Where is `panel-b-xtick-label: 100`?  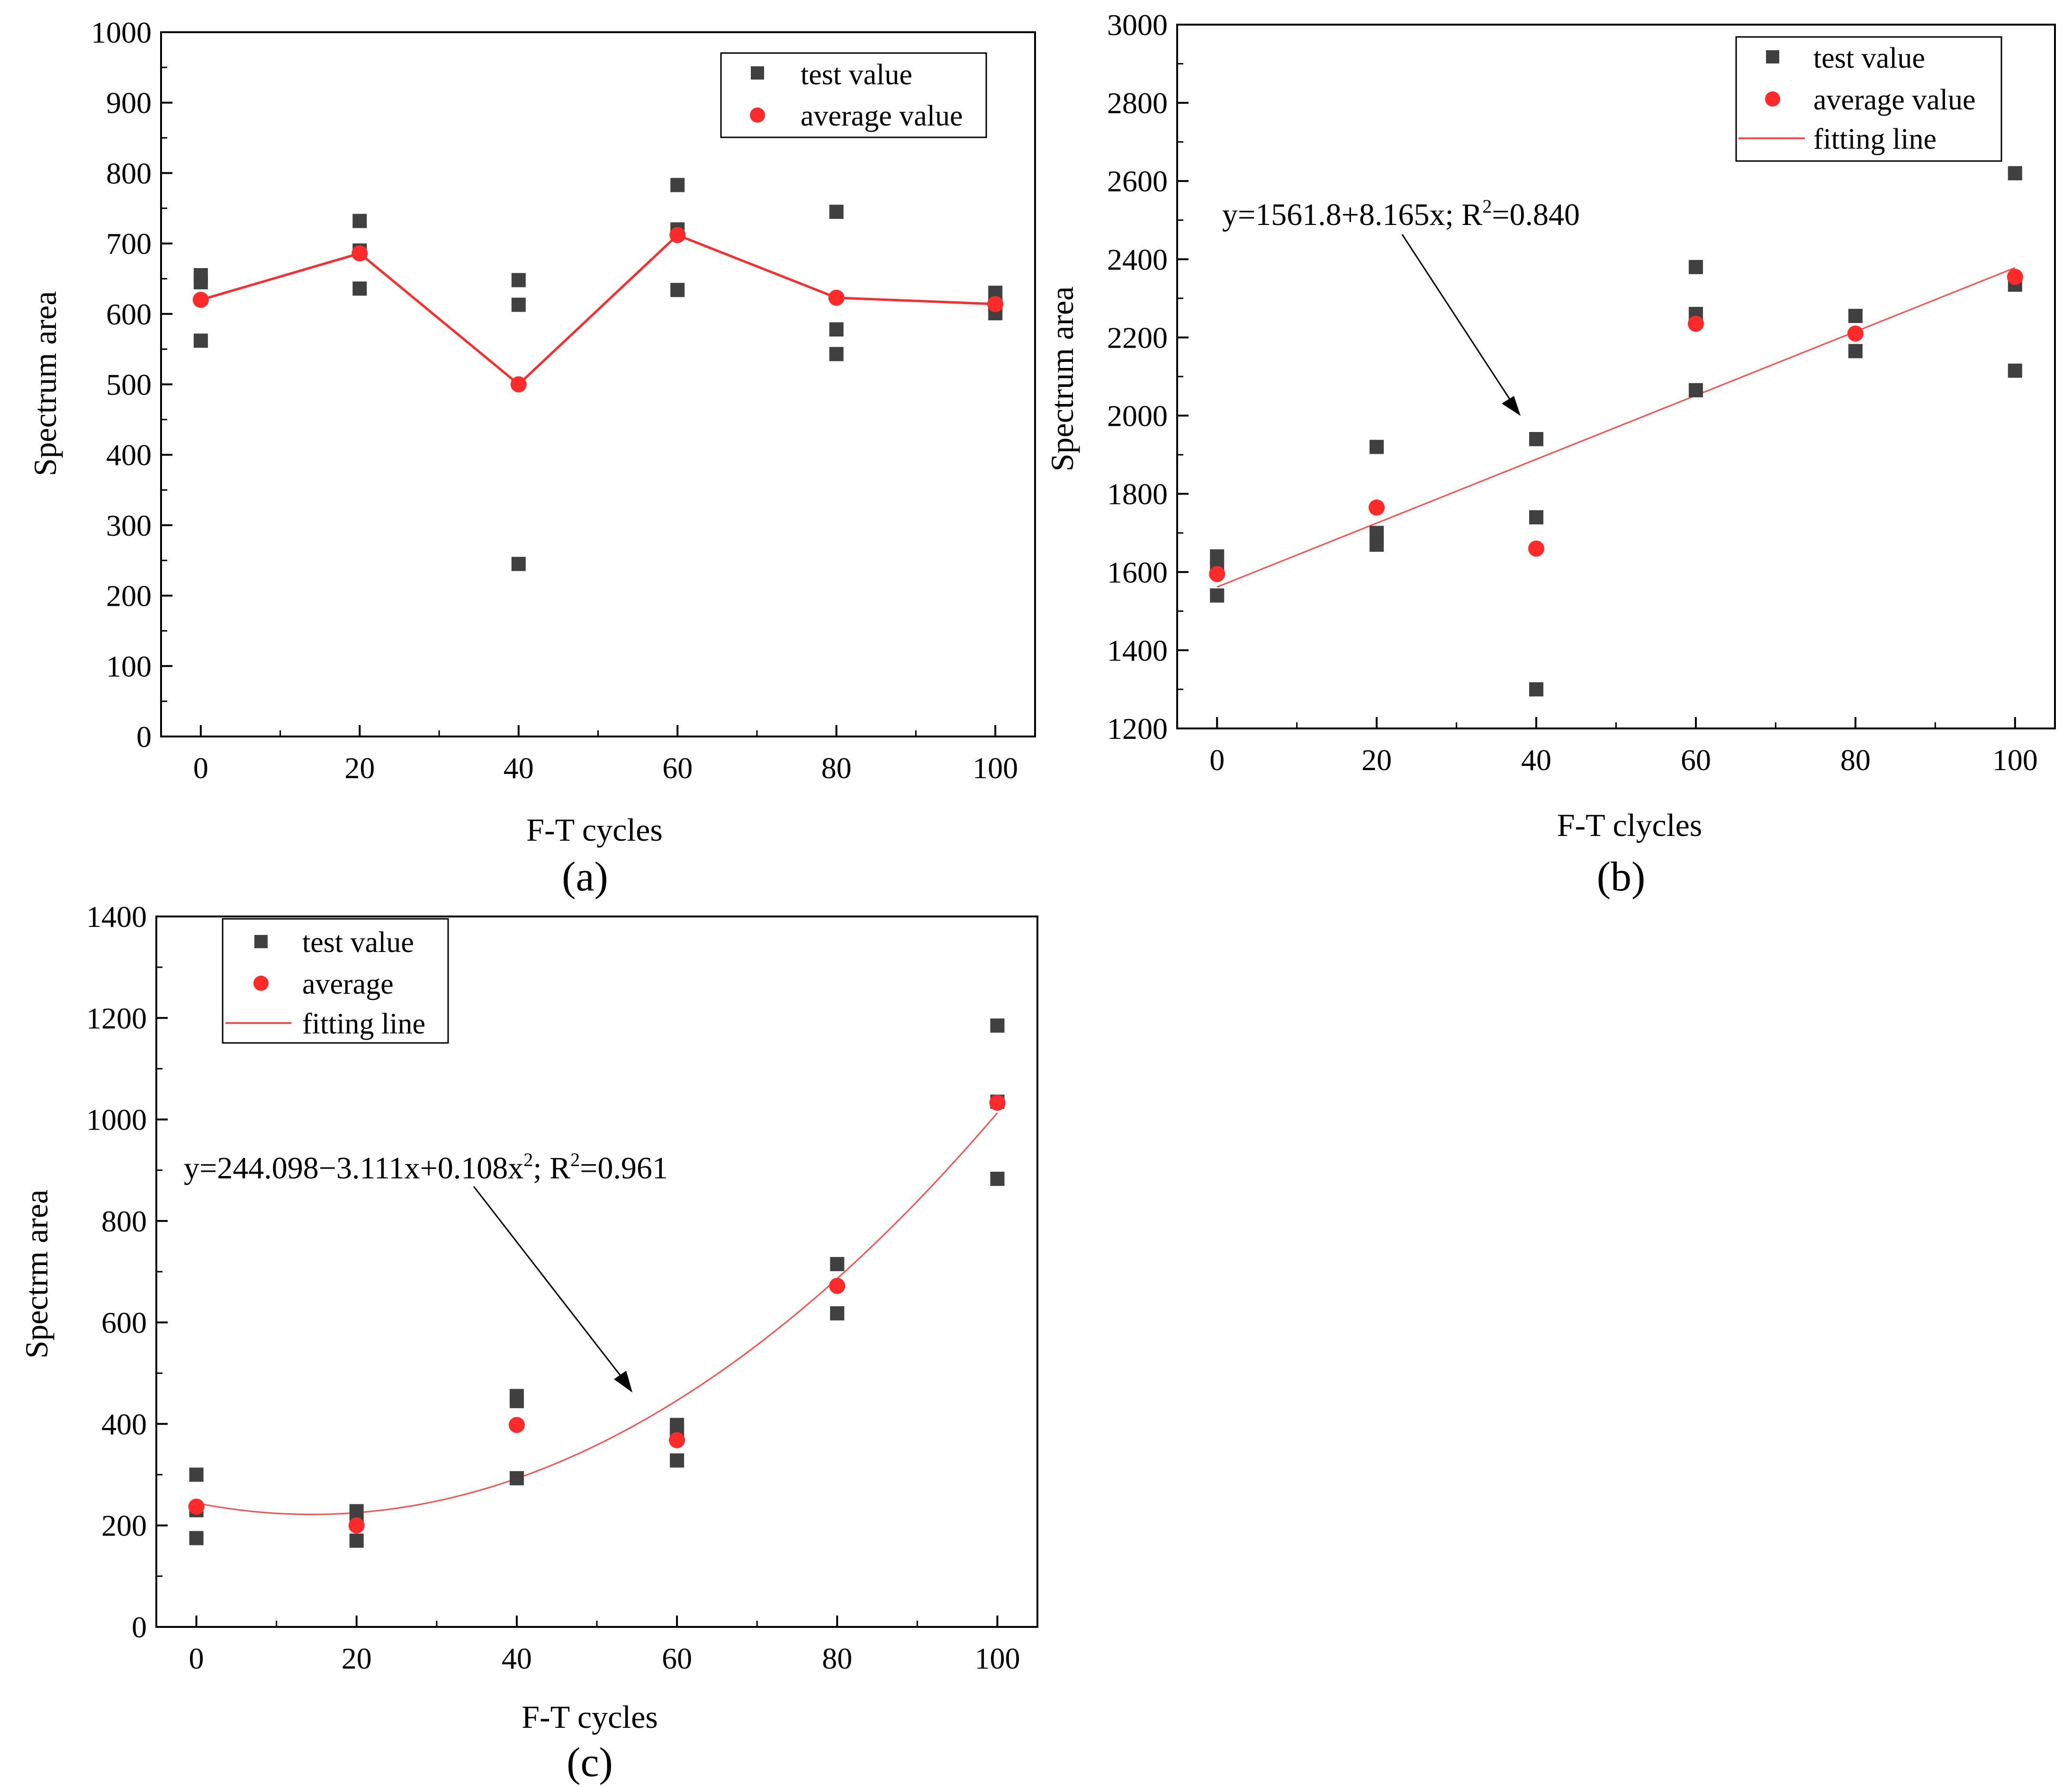 panel-b-xtick-label: 100 is located at coordinates (2015, 760).